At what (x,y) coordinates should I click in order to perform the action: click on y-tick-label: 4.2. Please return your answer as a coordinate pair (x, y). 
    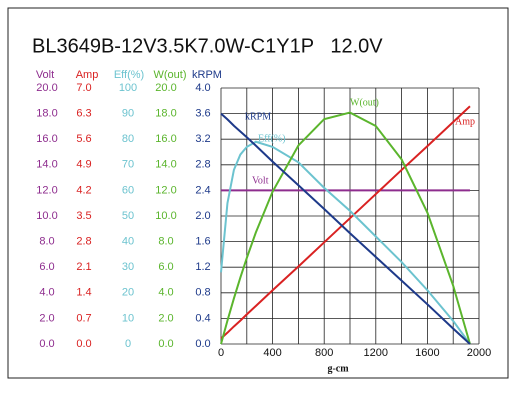
    Looking at the image, I should click on (83, 190).